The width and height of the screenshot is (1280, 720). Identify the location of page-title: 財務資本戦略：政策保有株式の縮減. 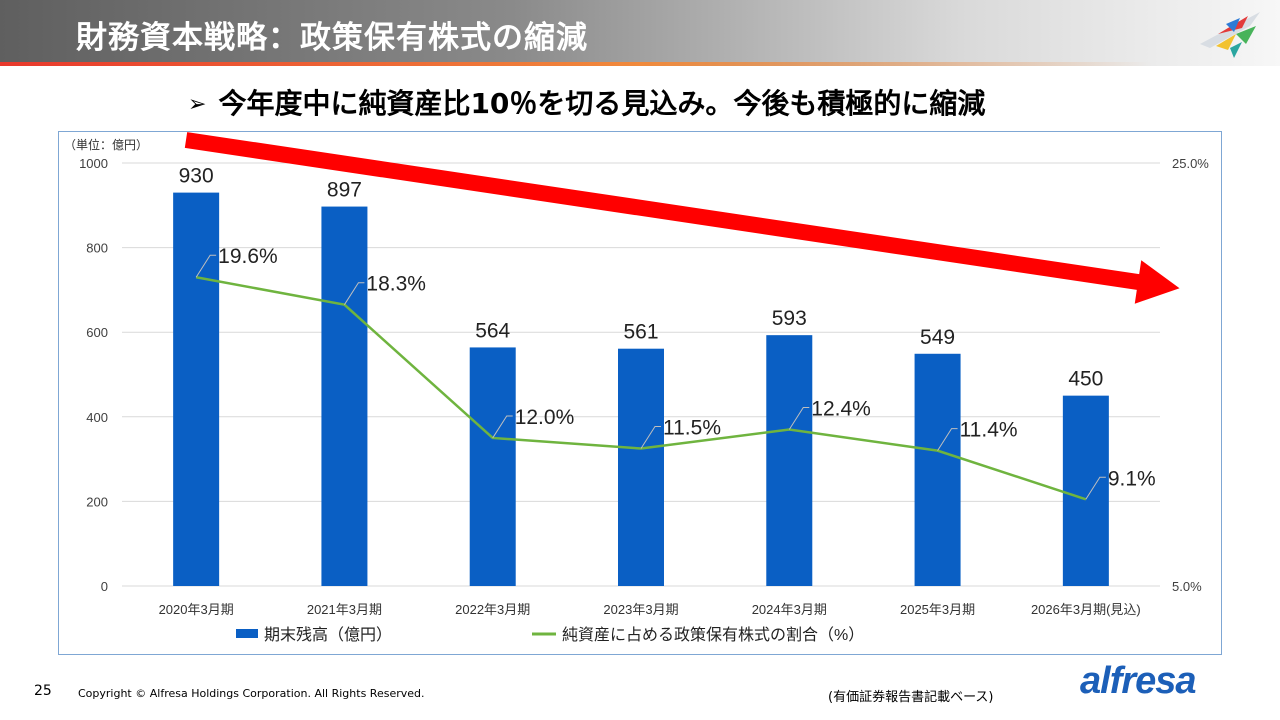
(332, 38).